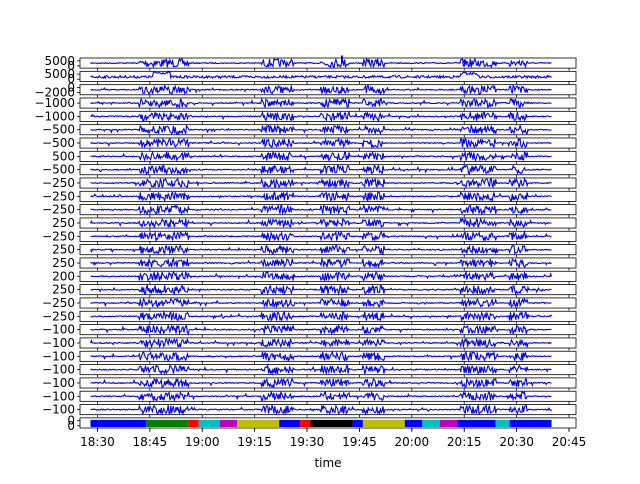  Describe the element at coordinates (202, 442) in the screenshot. I see `x-tick-label: 19:00` at that location.